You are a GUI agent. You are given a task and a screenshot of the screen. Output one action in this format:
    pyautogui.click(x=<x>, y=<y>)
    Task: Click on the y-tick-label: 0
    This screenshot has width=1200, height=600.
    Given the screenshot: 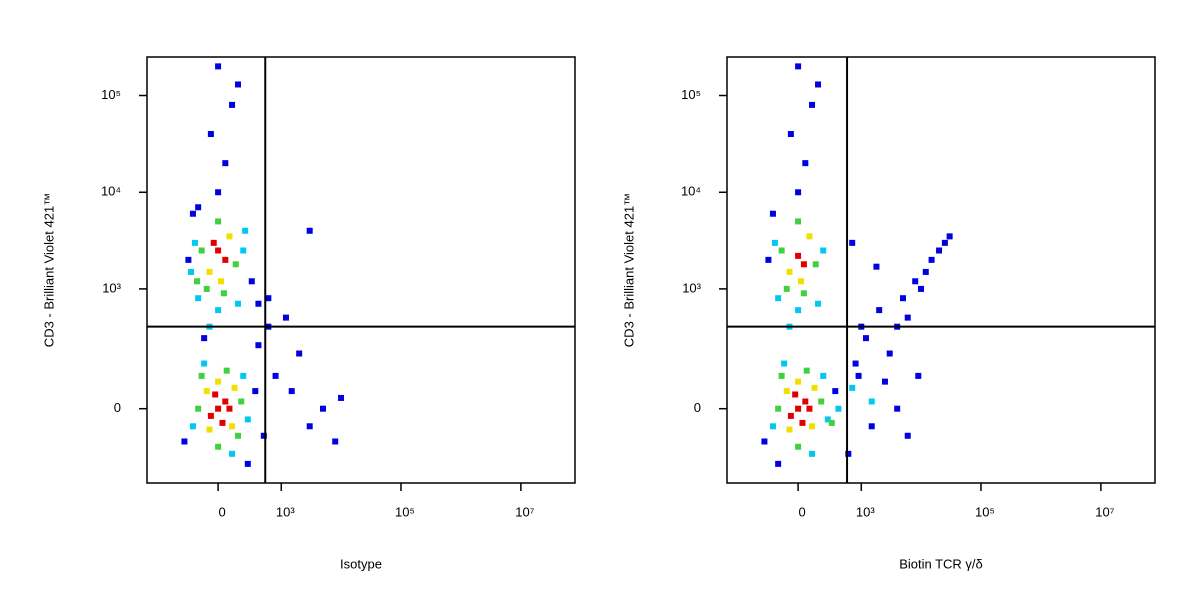 What is the action you would take?
    pyautogui.click(x=697, y=407)
    